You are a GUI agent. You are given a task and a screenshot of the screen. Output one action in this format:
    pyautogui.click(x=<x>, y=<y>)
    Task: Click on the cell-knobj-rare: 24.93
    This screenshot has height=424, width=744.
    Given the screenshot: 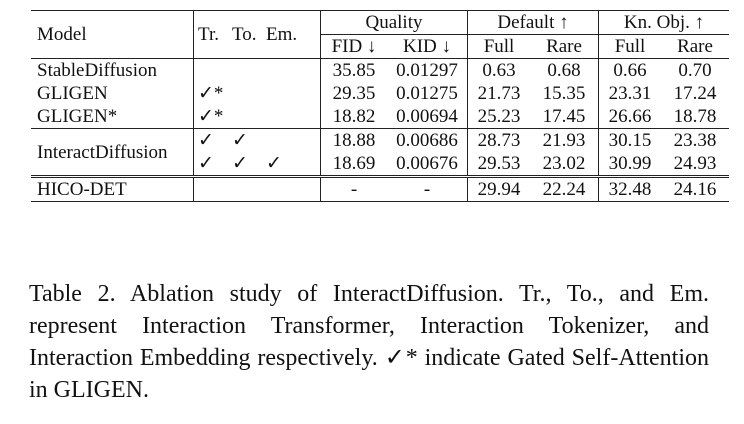 What is the action you would take?
    pyautogui.click(x=695, y=163)
    